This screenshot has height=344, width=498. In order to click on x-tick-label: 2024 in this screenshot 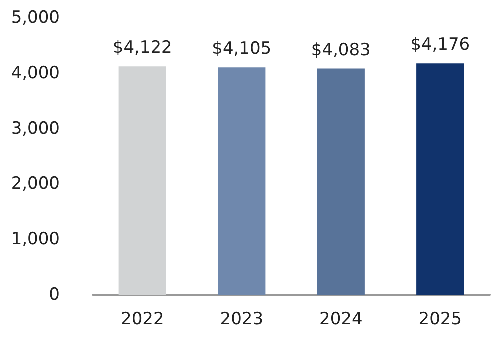, I will do `click(341, 320)`.